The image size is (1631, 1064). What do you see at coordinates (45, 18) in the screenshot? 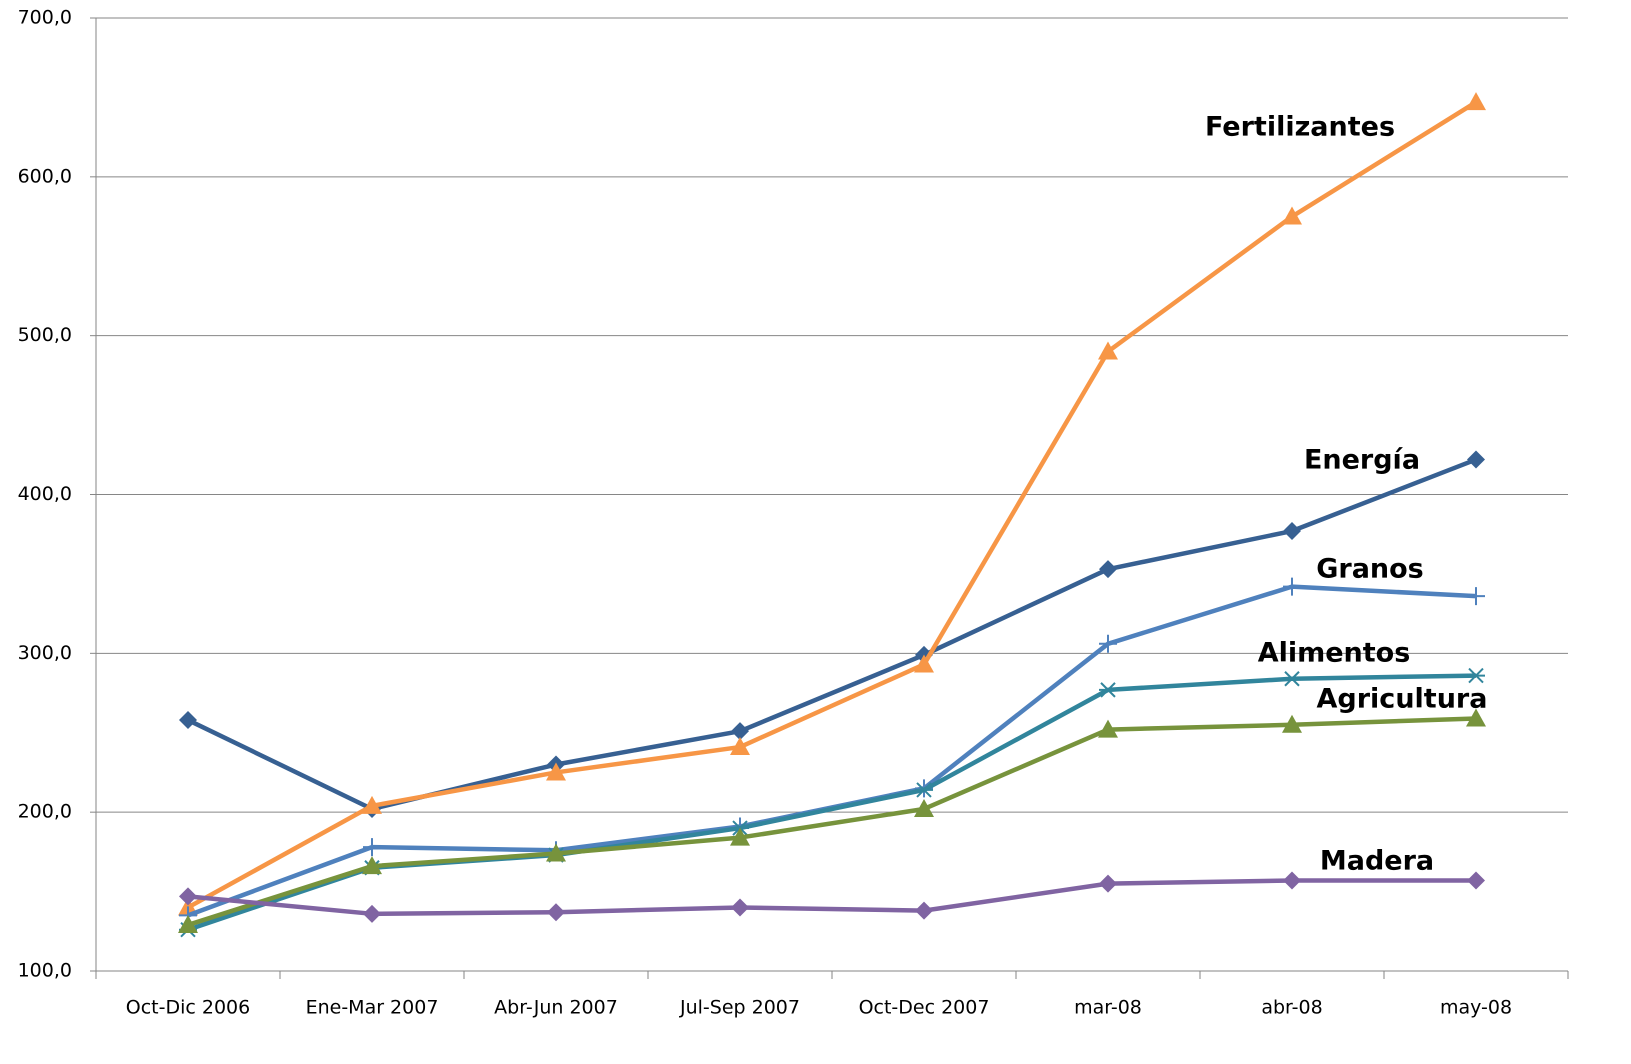
I see `y-tick-label: 700,0` at bounding box center [45, 18].